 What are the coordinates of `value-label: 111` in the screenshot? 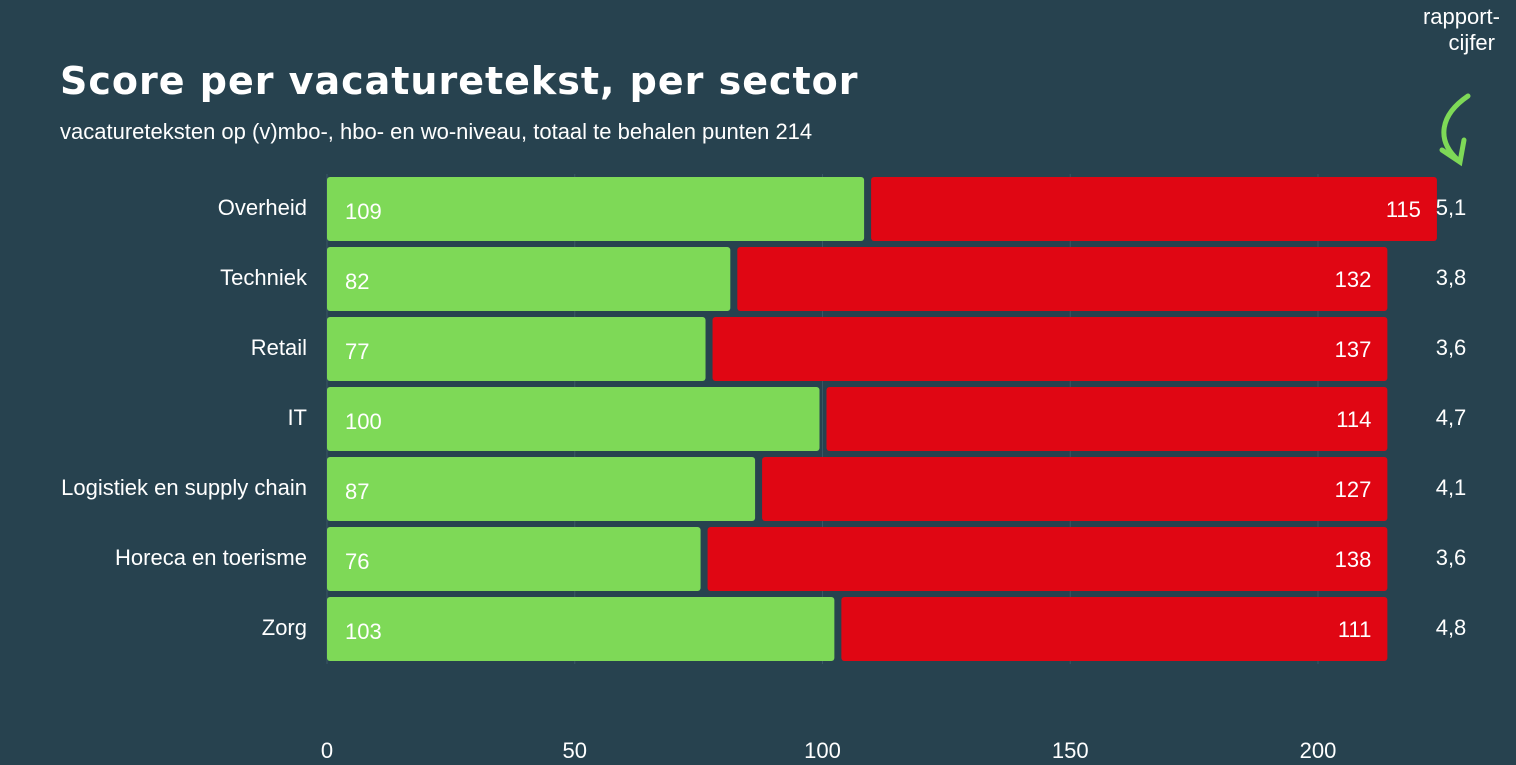 It's located at (1354, 629).